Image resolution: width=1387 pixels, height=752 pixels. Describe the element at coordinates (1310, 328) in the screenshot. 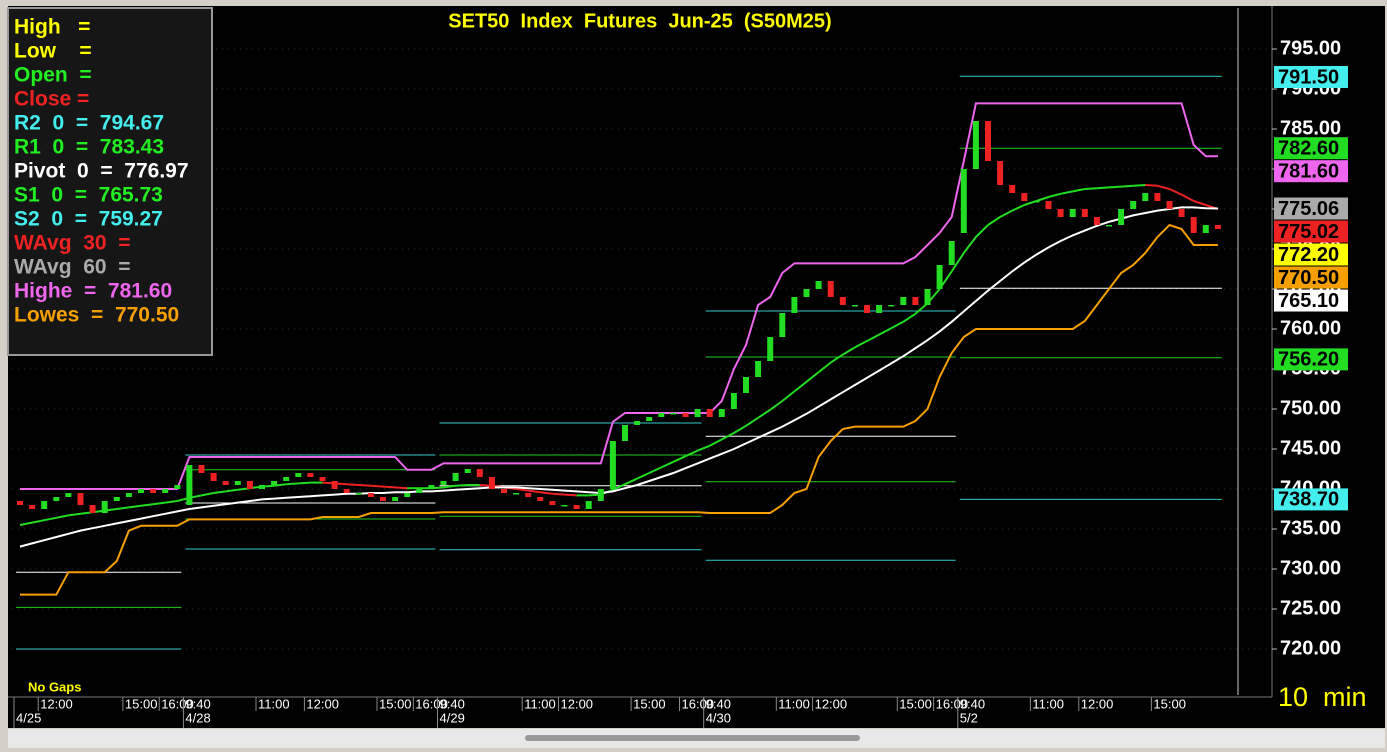

I see `y-tick-label: 760.00` at that location.